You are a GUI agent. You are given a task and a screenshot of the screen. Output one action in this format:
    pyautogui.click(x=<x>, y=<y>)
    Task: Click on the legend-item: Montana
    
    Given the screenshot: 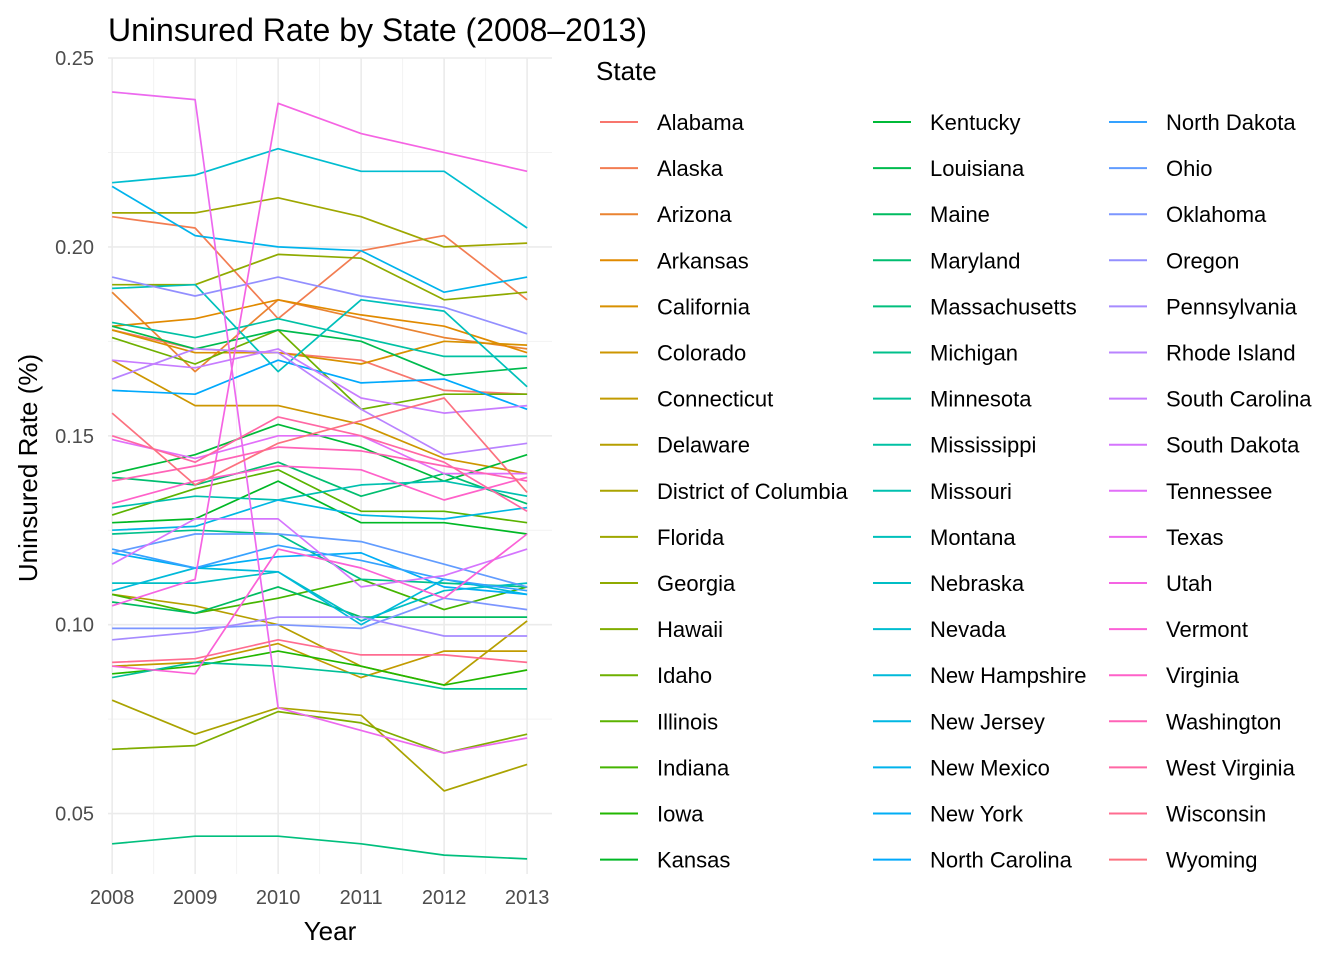 What is the action you would take?
    pyautogui.click(x=944, y=537)
    